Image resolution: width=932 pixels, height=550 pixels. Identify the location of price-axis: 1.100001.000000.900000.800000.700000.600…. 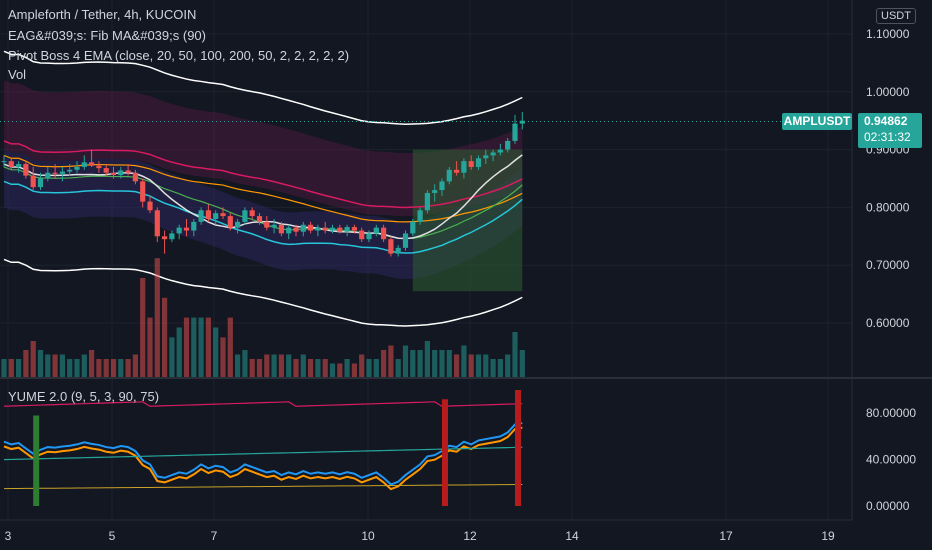
(891, 270).